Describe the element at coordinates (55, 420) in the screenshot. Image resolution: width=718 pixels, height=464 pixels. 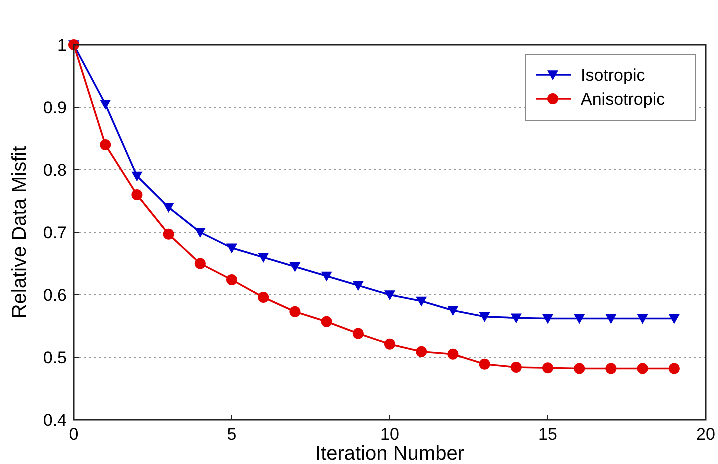
I see `y-tick-label: 0.4` at that location.